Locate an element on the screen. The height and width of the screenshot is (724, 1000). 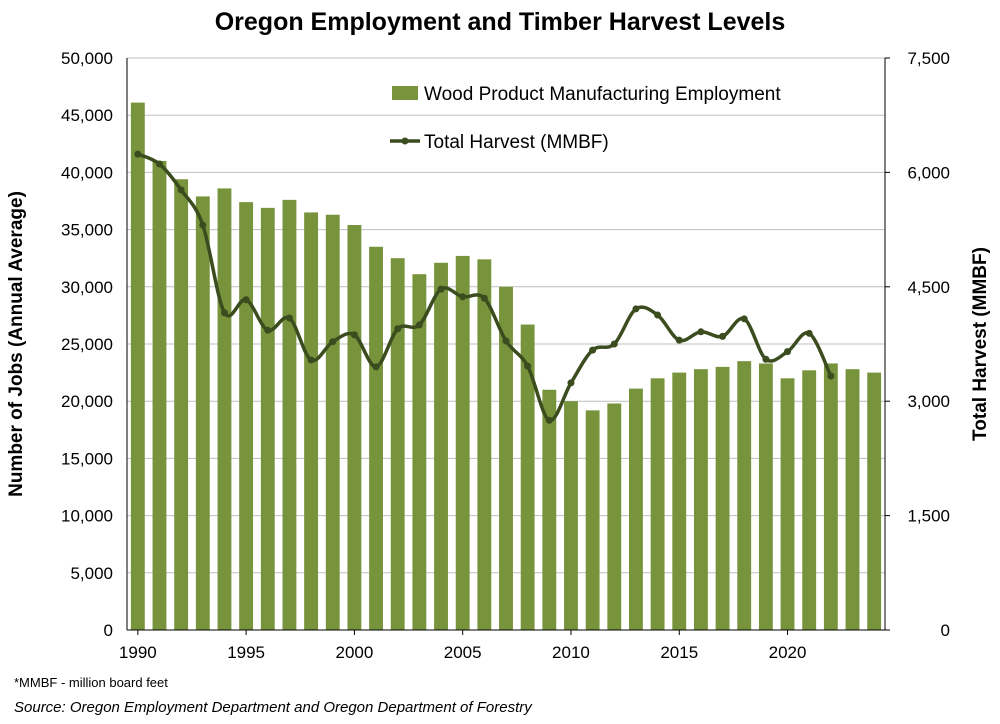
x-tick-label: 2015 is located at coordinates (679, 652).